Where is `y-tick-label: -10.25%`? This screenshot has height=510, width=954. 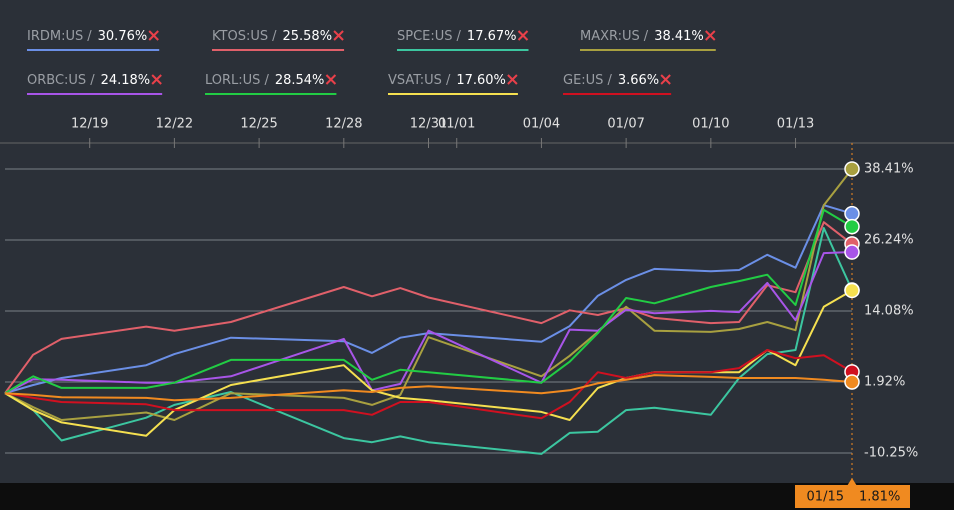 y-tick-label: -10.25% is located at coordinates (891, 453).